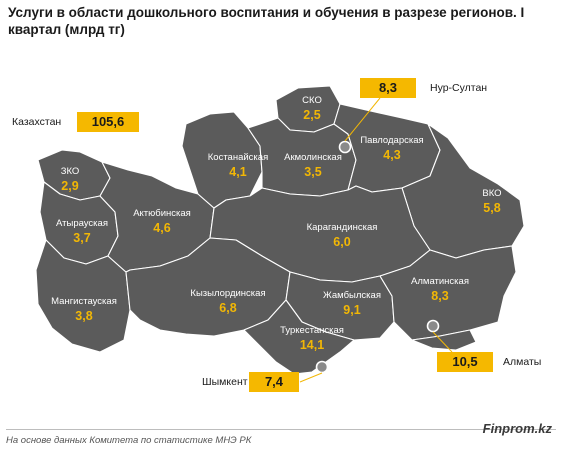  I want to click on nursultan-value: 8,3, so click(388, 88).